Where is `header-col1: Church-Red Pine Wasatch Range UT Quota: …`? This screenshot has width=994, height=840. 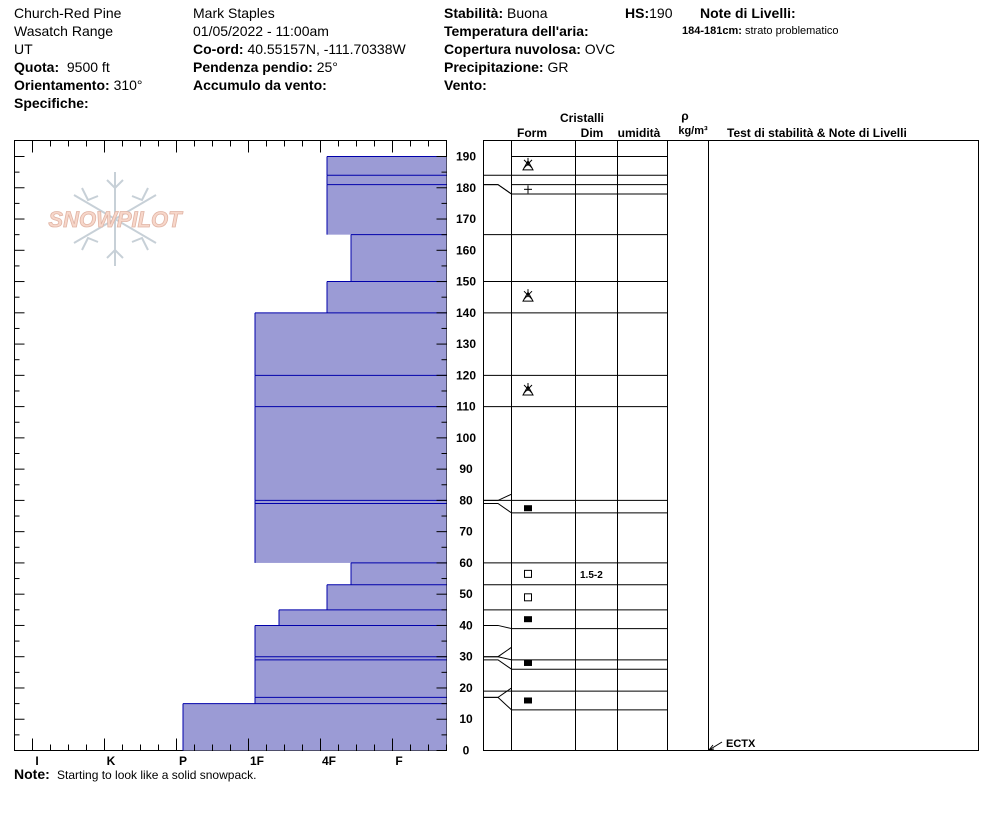 header-col1: Church-Red Pine Wasatch Range UT Quota: … is located at coordinates (78, 58).